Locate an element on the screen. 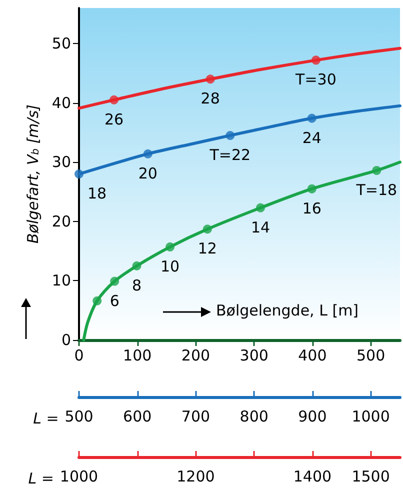 The image size is (403, 491). annotation: T=22 is located at coordinates (229, 155).